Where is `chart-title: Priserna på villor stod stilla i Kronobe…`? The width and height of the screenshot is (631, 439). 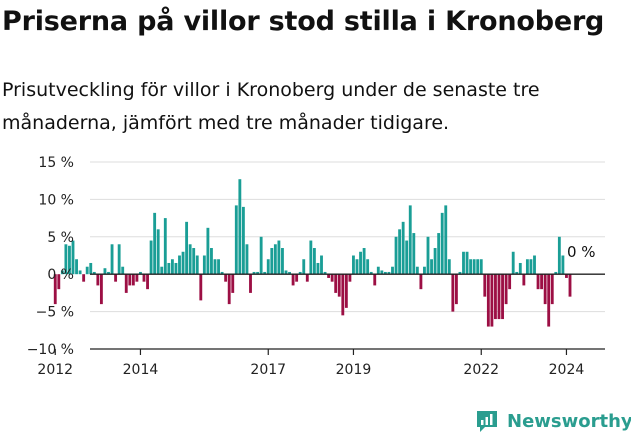 chart-title: Priserna på villor stod stilla i Kronobe… is located at coordinates (303, 21).